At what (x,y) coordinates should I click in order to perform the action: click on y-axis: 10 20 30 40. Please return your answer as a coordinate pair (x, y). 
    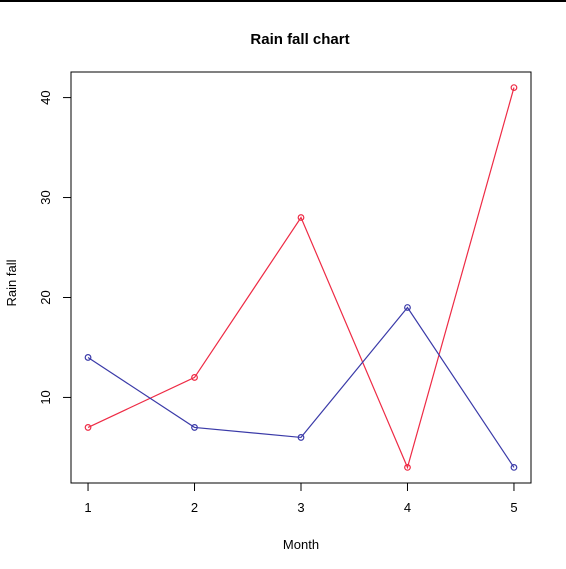
    Looking at the image, I should click on (55, 247).